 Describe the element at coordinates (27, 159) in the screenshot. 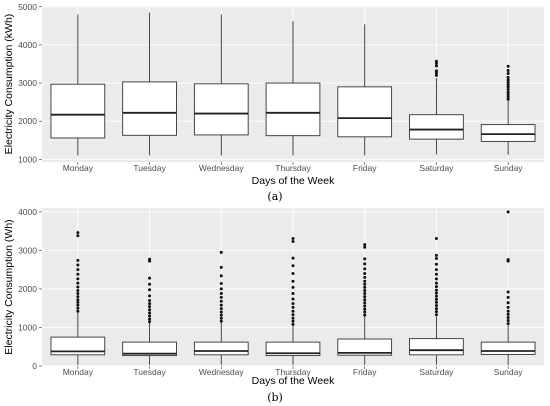

I see `y-tick-label: 1000` at that location.